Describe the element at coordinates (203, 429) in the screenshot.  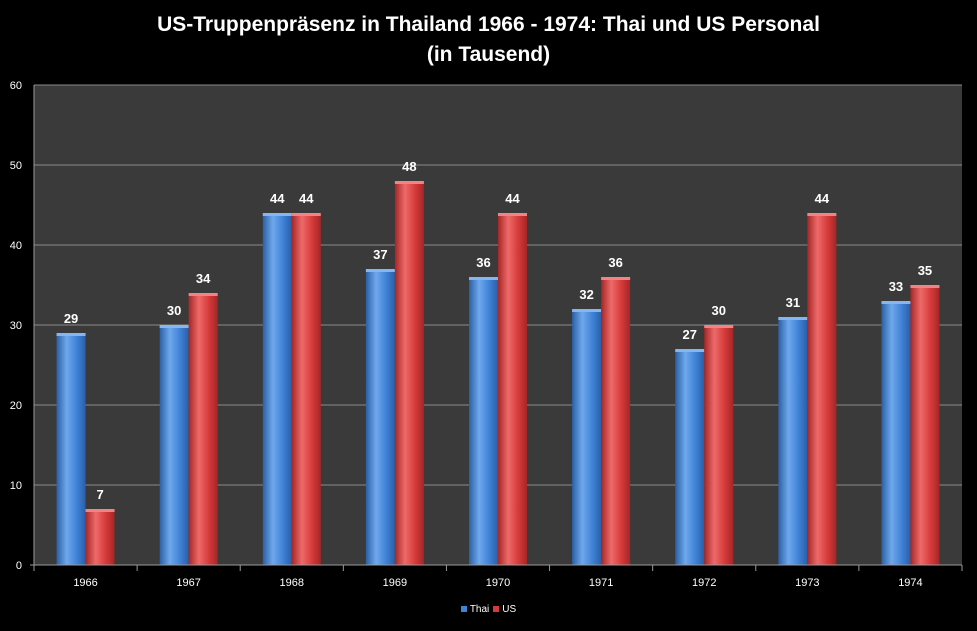
I see `bar-us-1967` at that location.